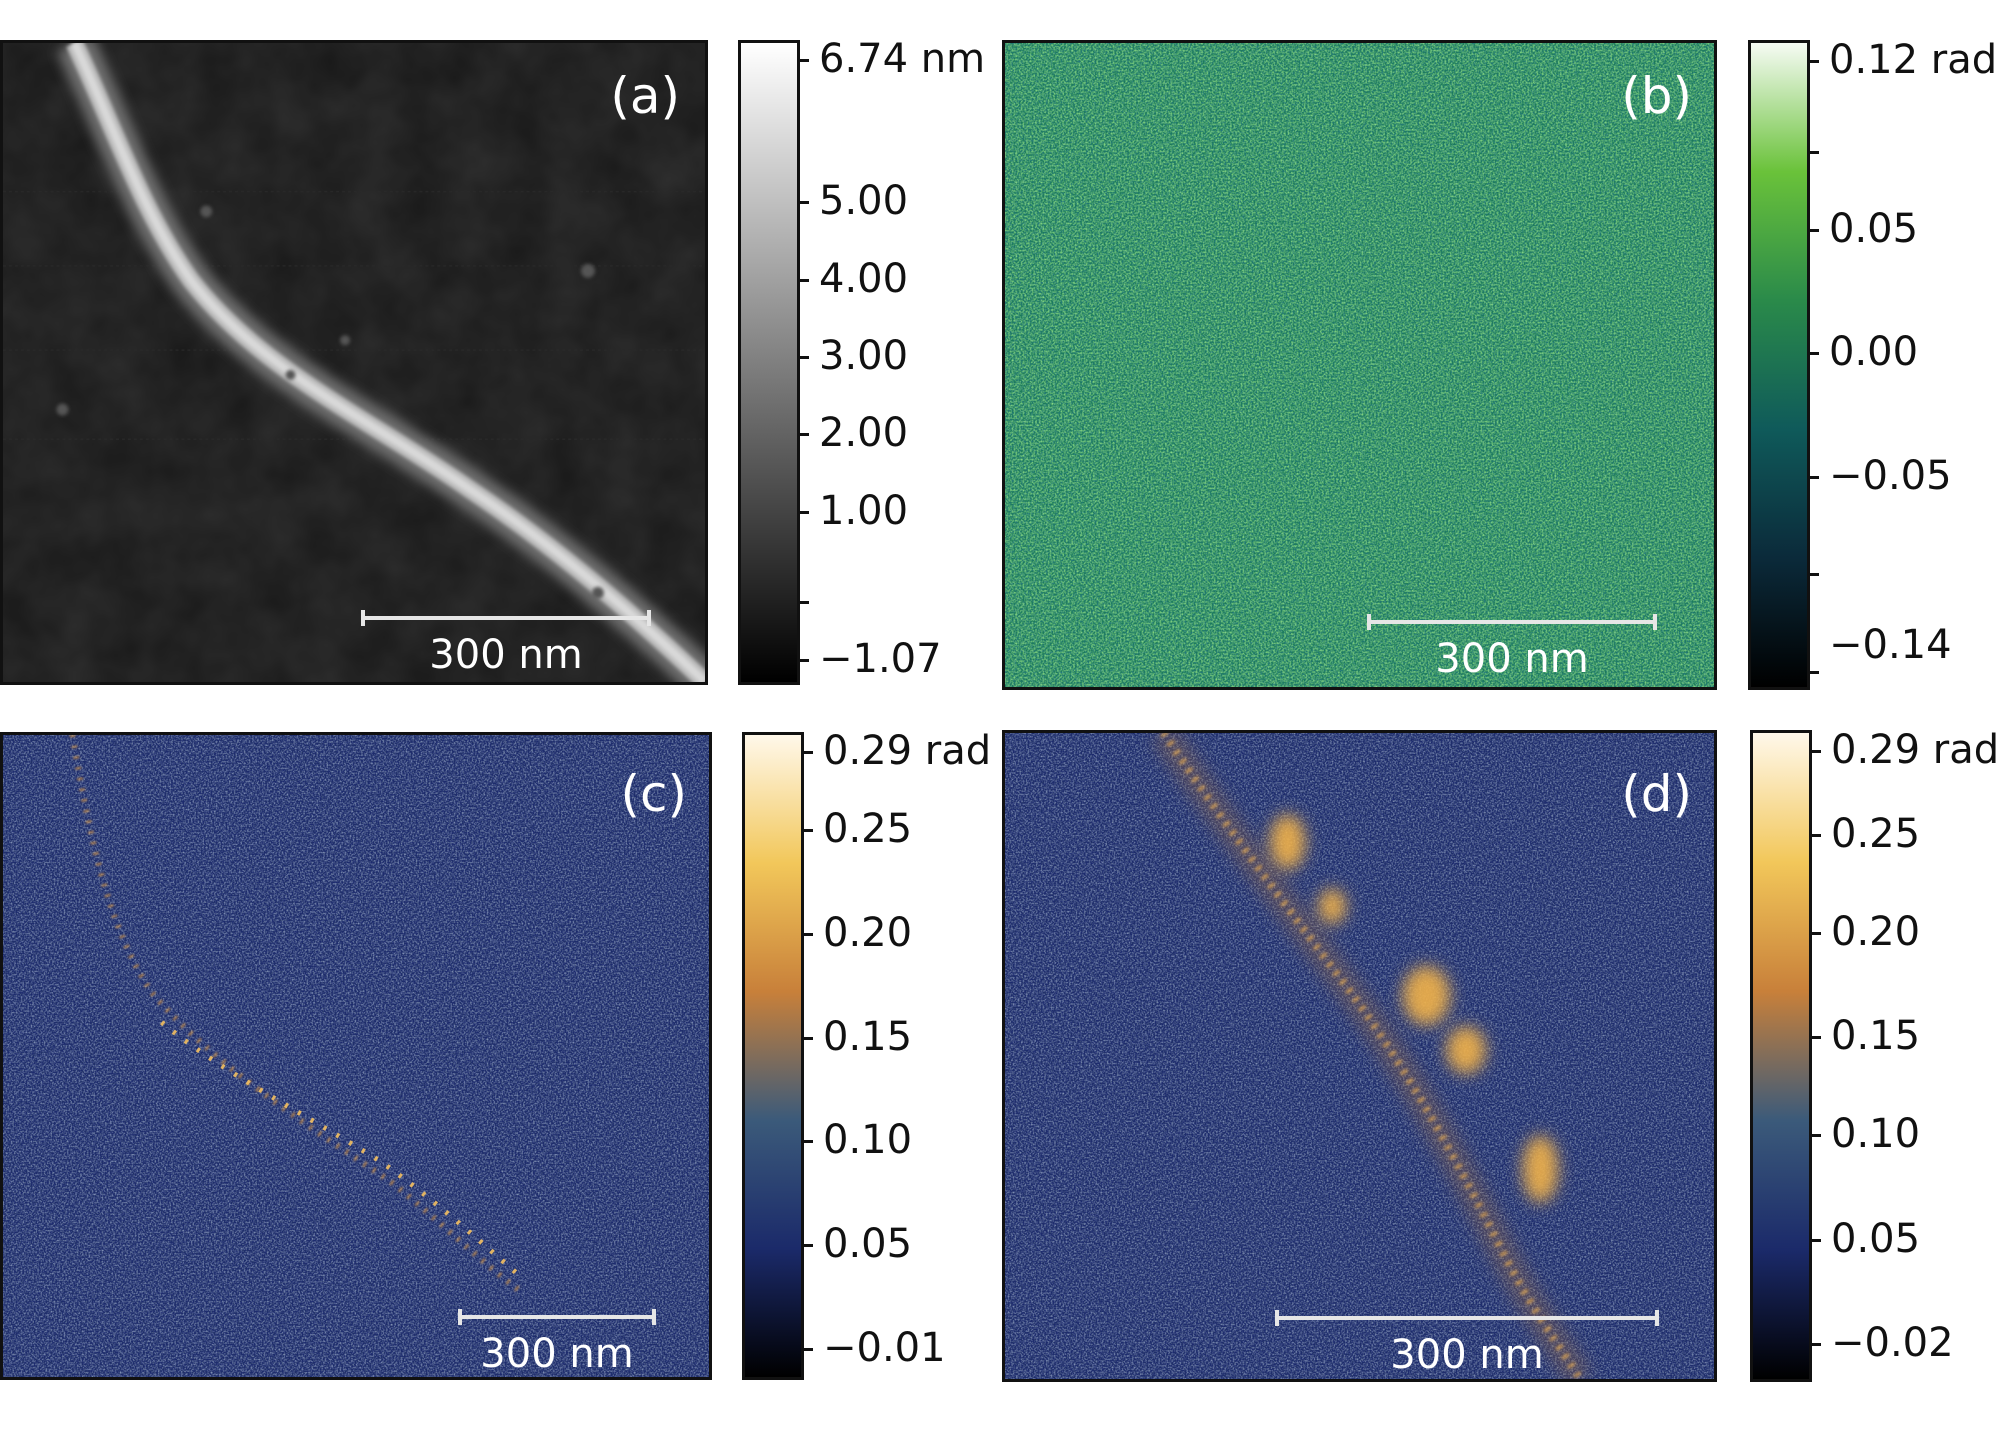 The image size is (2000, 1434). Describe the element at coordinates (1913, 59) in the screenshot. I see `colorbar-tick-label: 0.12 rad` at that location.